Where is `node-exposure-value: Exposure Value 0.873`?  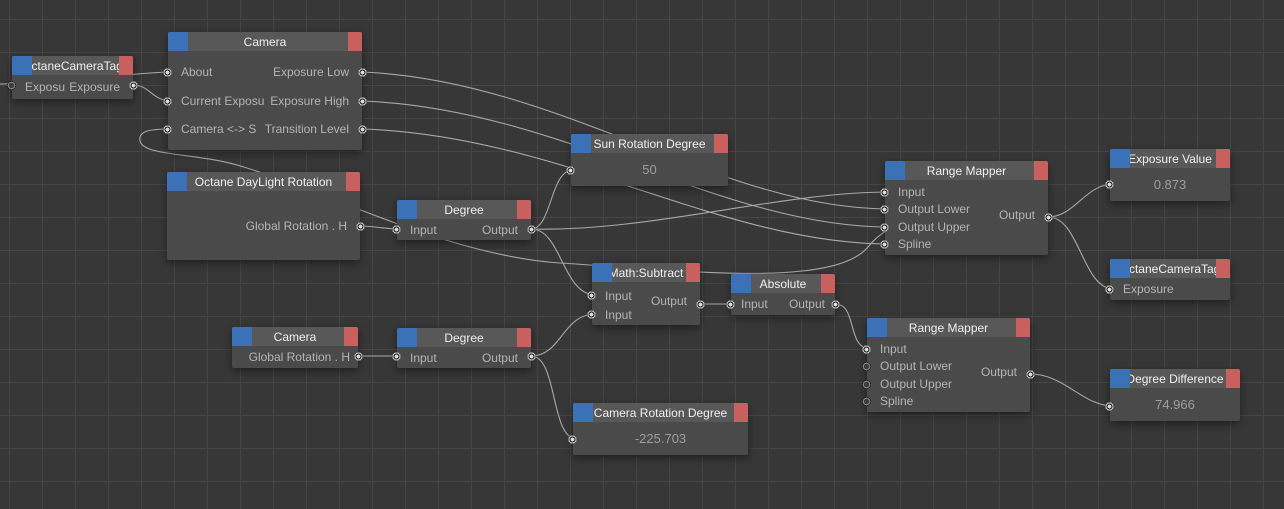
node-exposure-value: Exposure Value 0.873 is located at coordinates (1167, 175).